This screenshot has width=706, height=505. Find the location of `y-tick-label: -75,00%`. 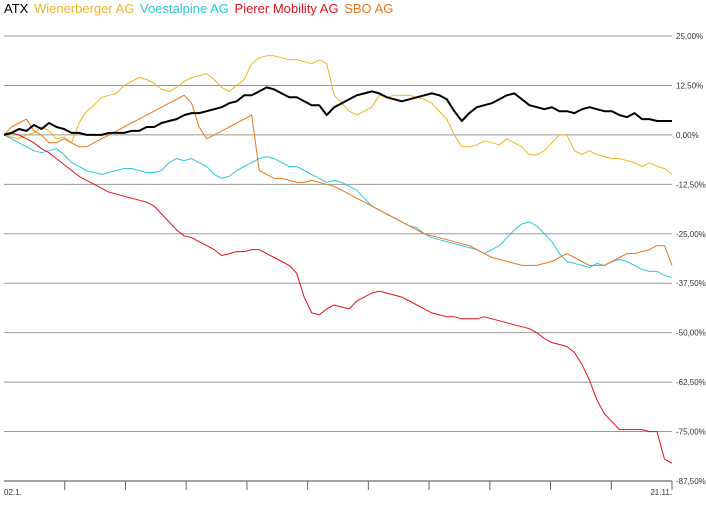

y-tick-label: -75,00% is located at coordinates (691, 432).